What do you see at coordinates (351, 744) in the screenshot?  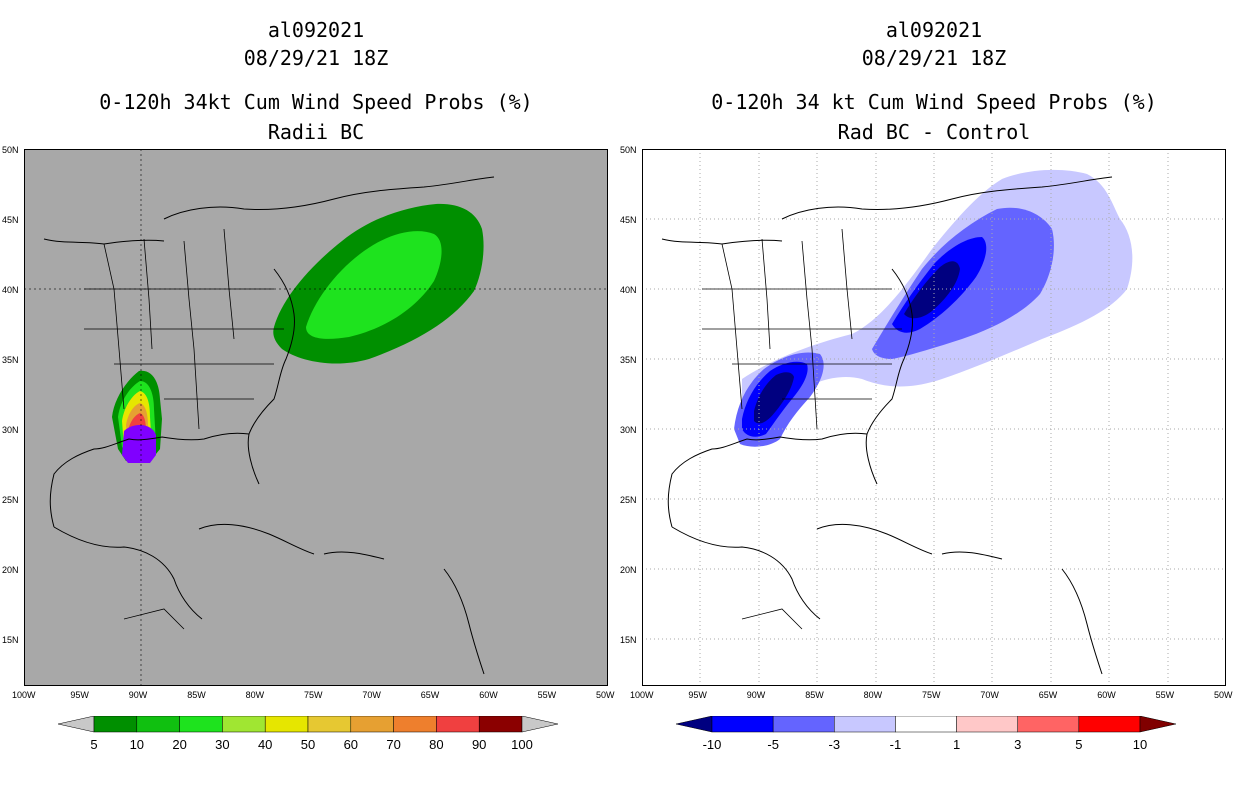 I see `left-cb-label: 60` at bounding box center [351, 744].